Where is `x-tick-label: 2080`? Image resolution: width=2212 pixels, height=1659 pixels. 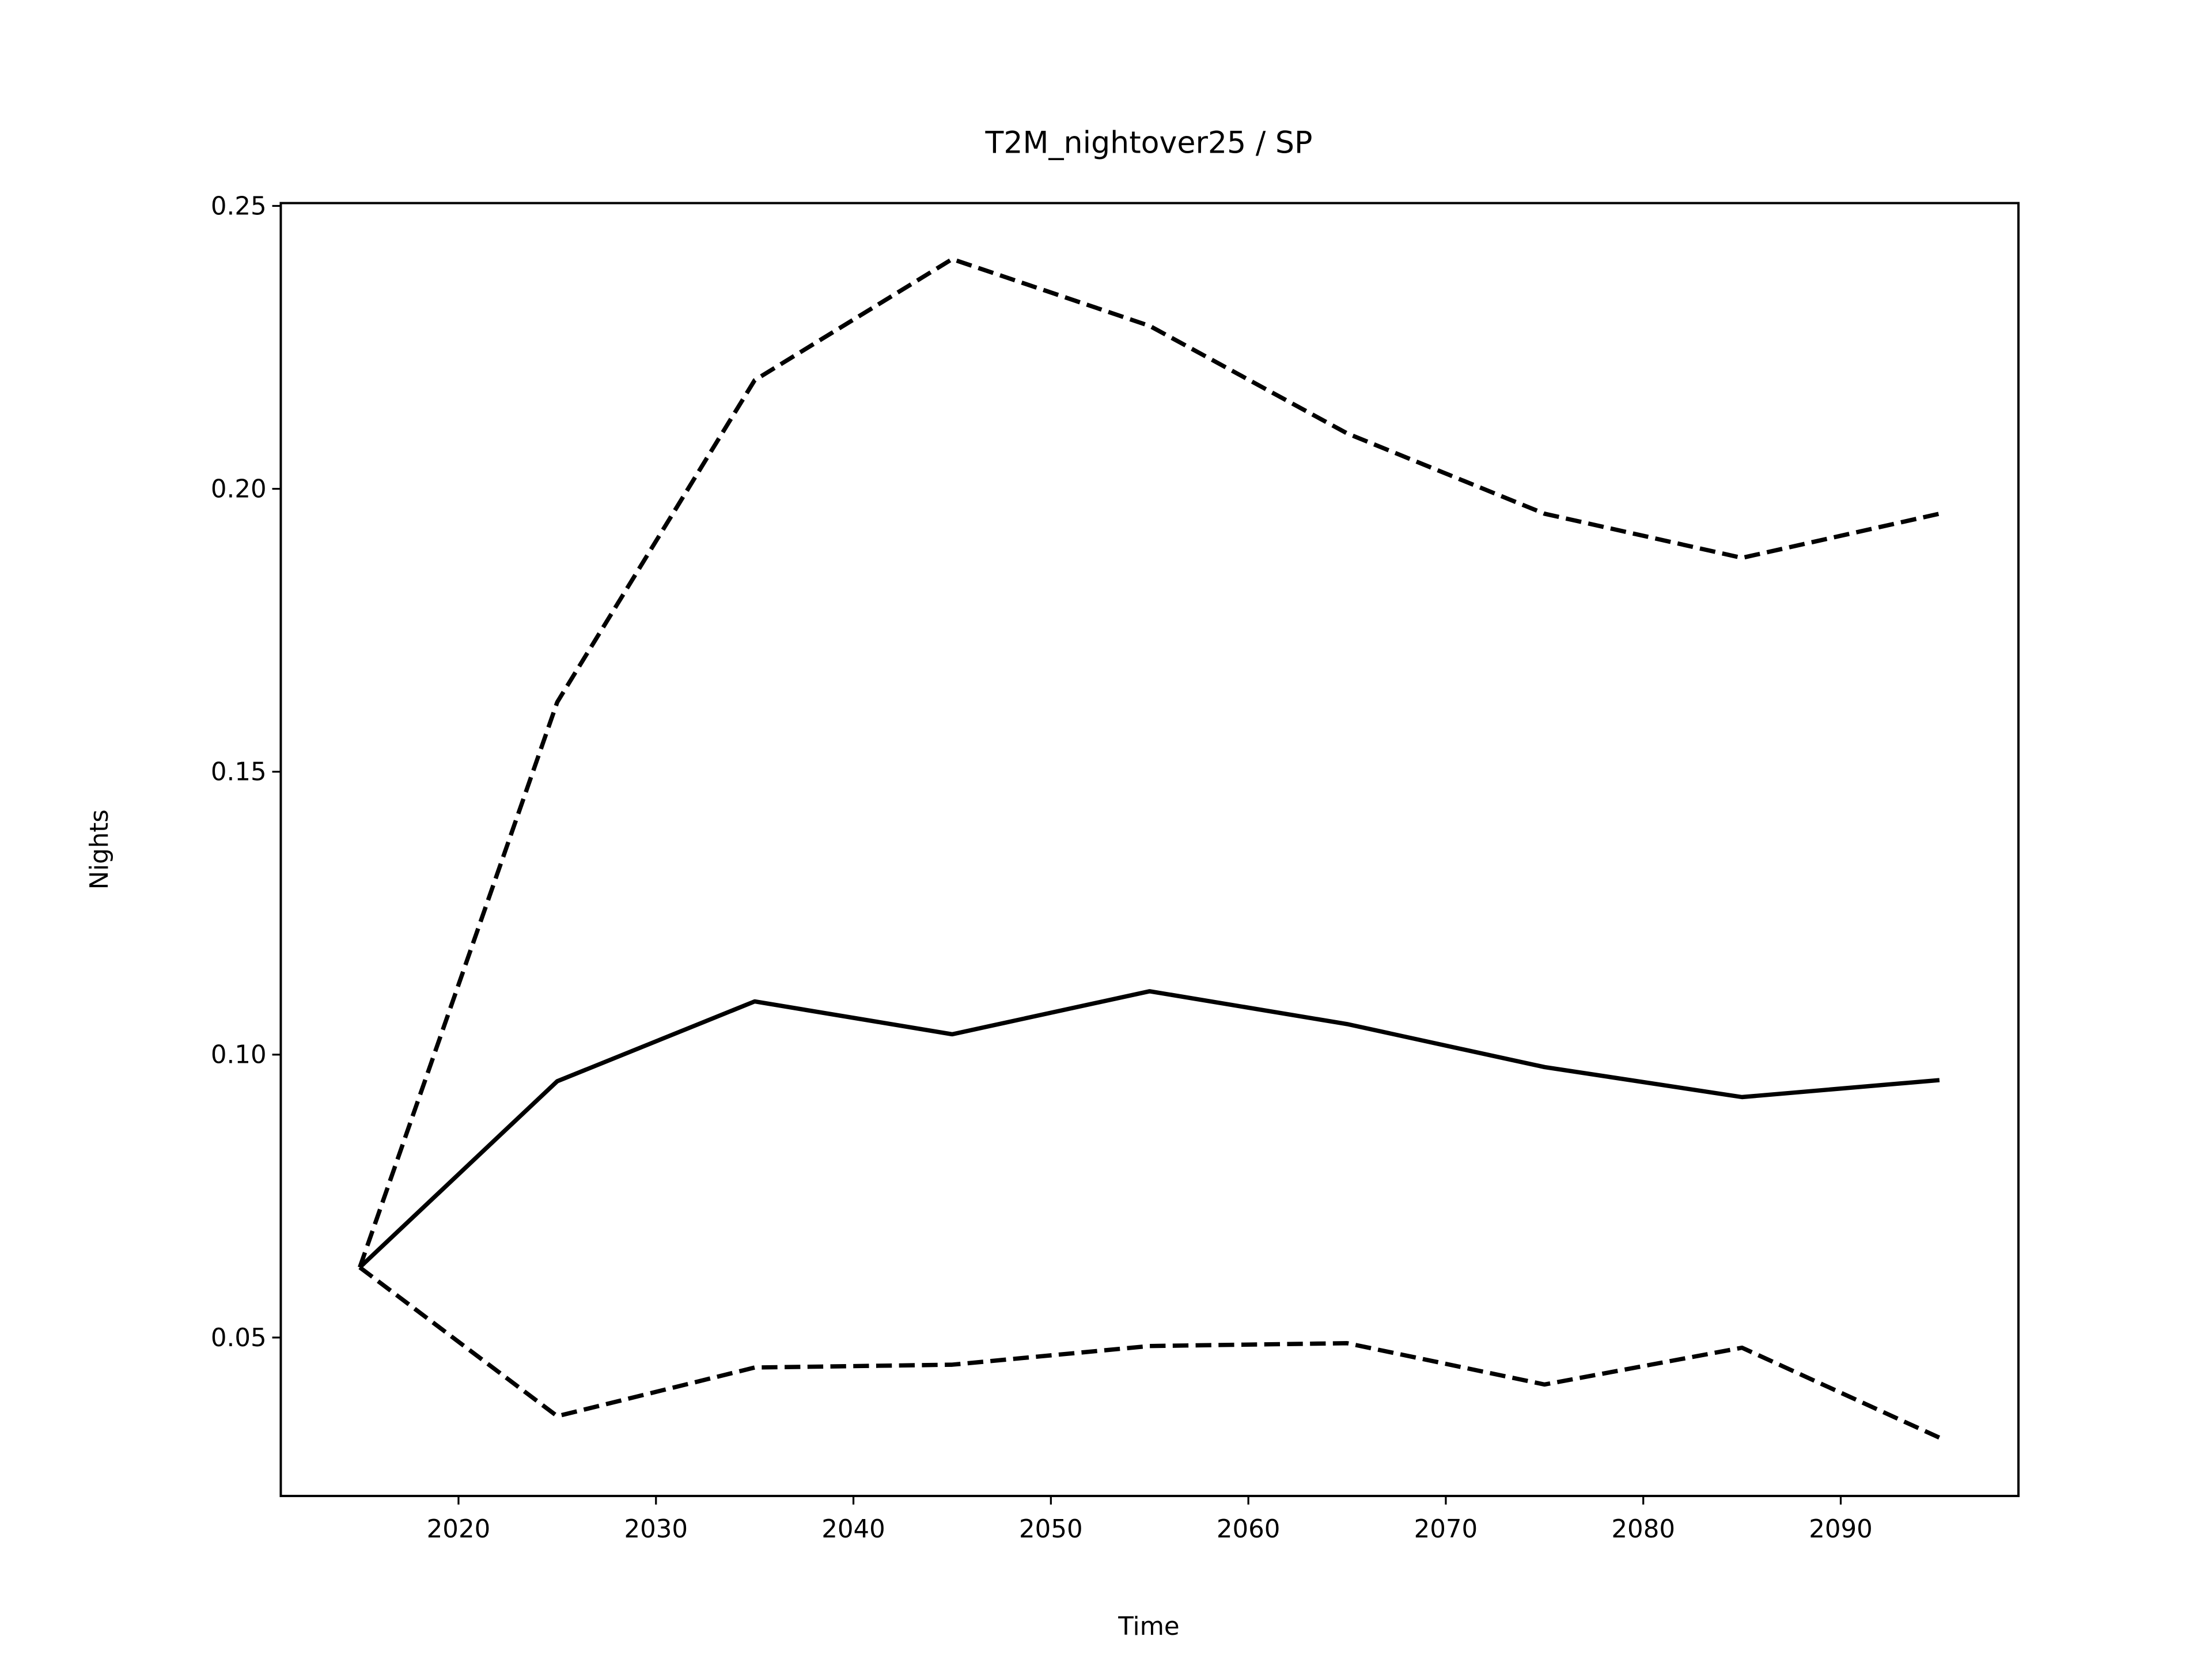 x-tick-label: 2080 is located at coordinates (1643, 1529).